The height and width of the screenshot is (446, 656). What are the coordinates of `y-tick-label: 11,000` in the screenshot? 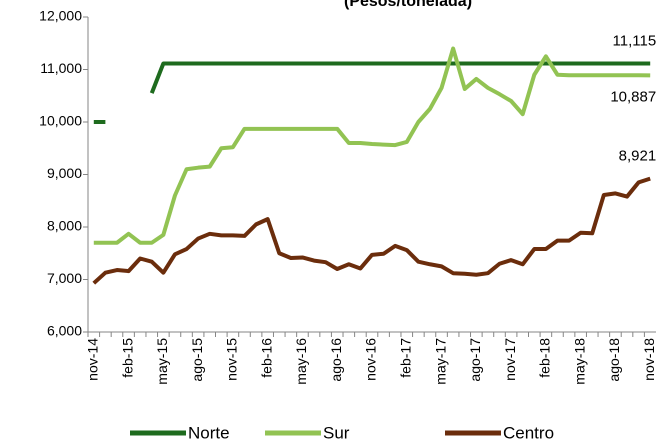 It's located at (61, 68).